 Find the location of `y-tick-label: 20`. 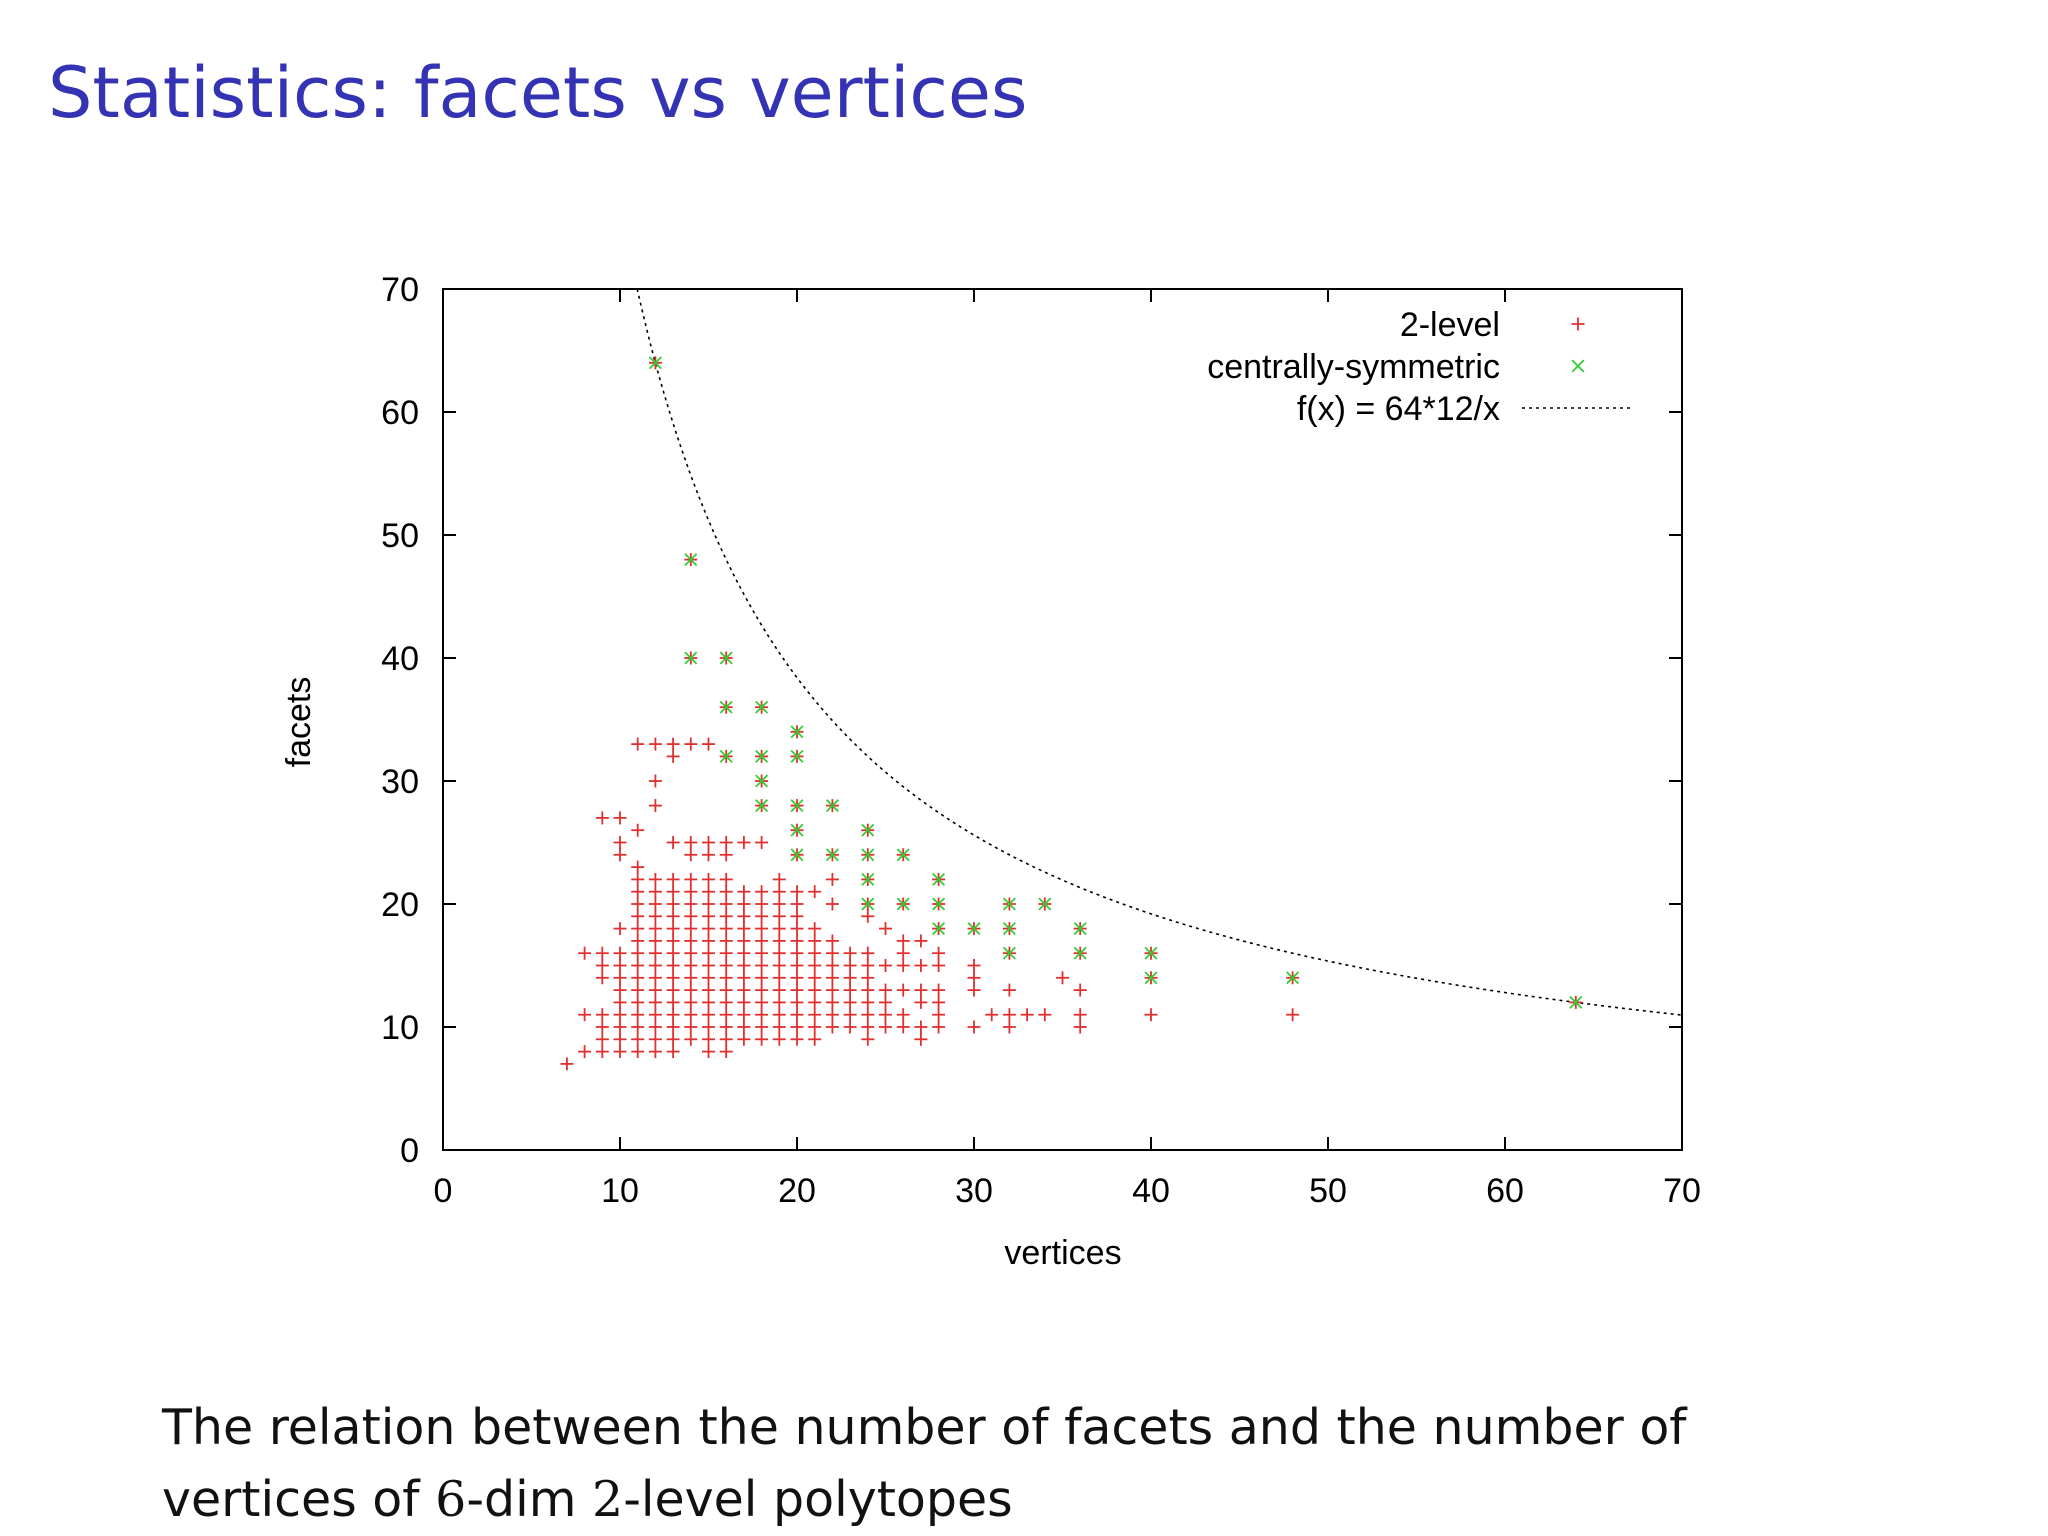

y-tick-label: 20 is located at coordinates (400, 905).